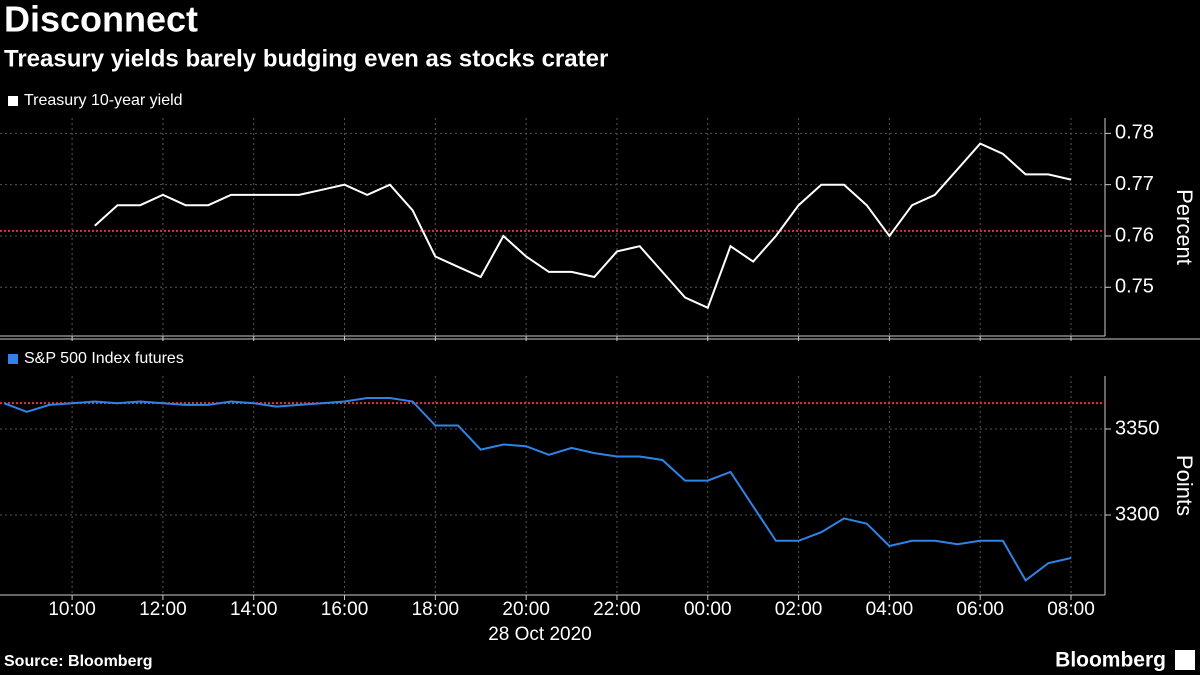 The image size is (1200, 675). I want to click on x-tick-label: 18:00, so click(436, 609).